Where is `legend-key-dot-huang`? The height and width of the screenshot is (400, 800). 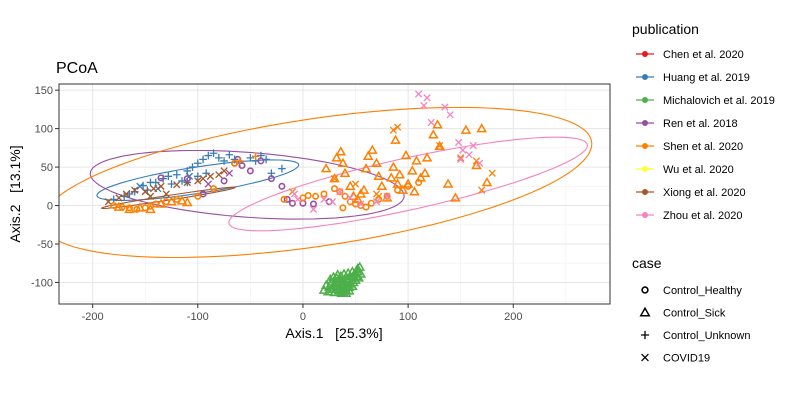
legend-key-dot-huang is located at coordinates (645, 77).